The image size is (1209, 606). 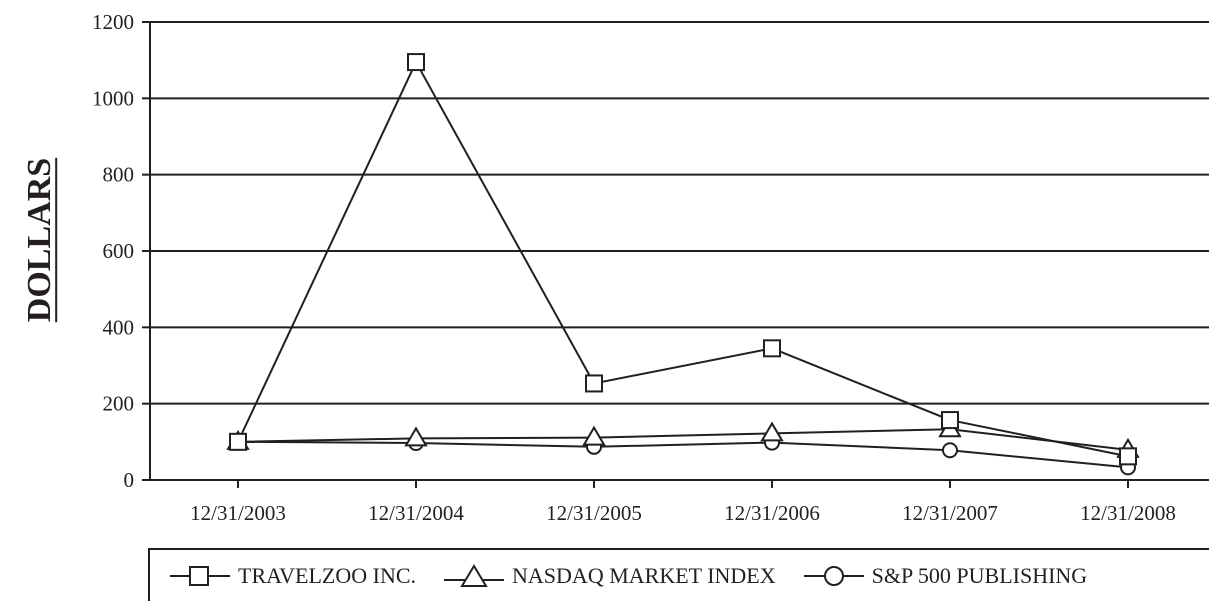 I want to click on y-axis-title-text: DOLLARS, so click(x=39, y=240).